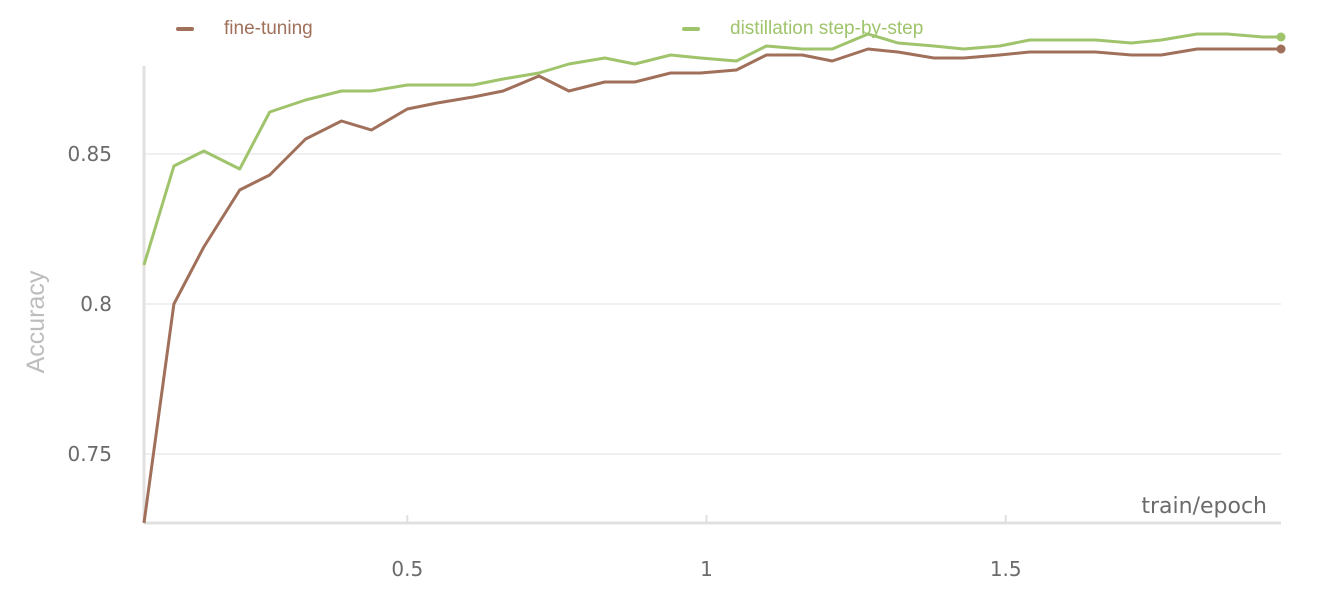  I want to click on x-axis-title: train/epoch, so click(1204, 506).